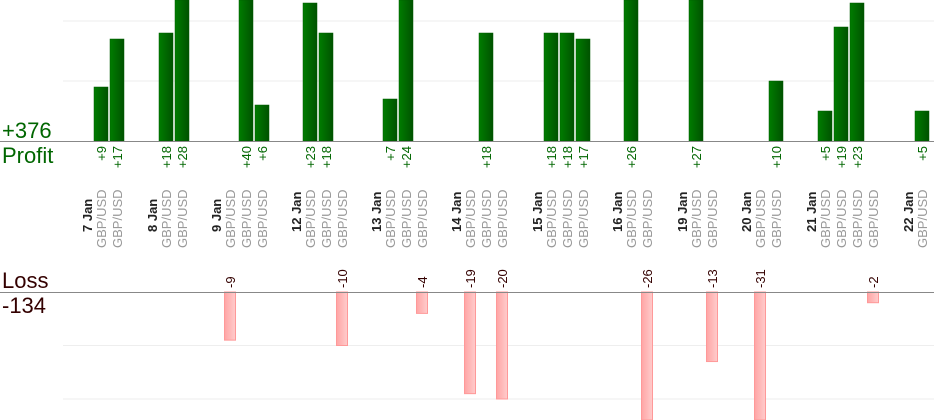 This screenshot has width=934, height=420. I want to click on loss-label: Loss, so click(25, 280).